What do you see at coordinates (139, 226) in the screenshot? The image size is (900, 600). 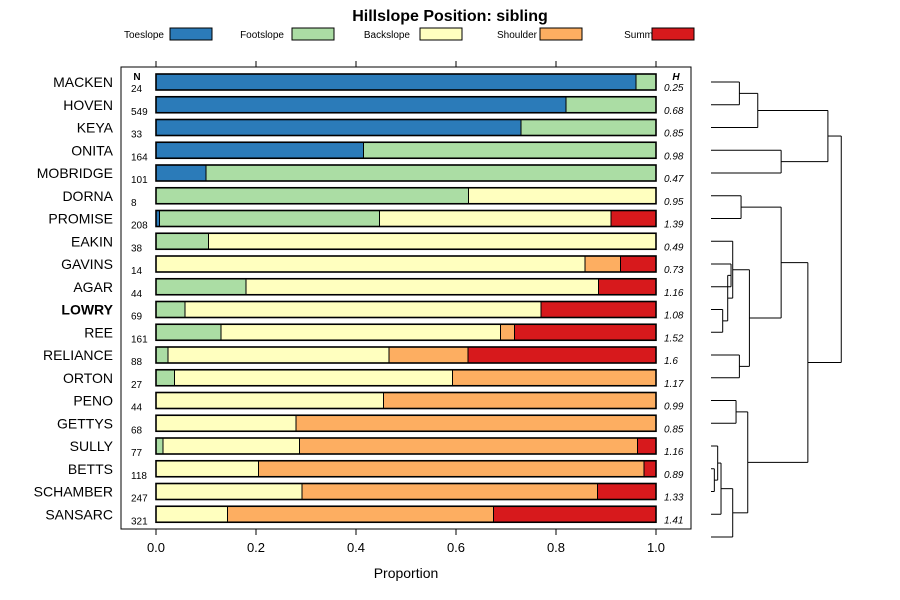 I see `n-value: 208` at bounding box center [139, 226].